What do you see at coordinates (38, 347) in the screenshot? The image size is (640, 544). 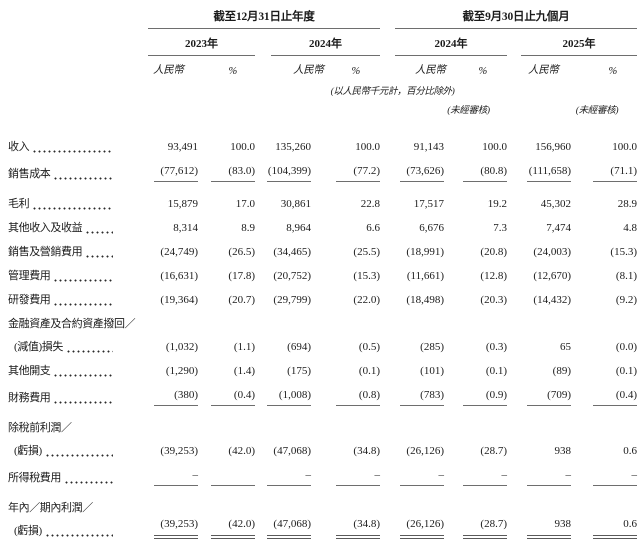 I see `row-label-text: (減值)損失` at bounding box center [38, 347].